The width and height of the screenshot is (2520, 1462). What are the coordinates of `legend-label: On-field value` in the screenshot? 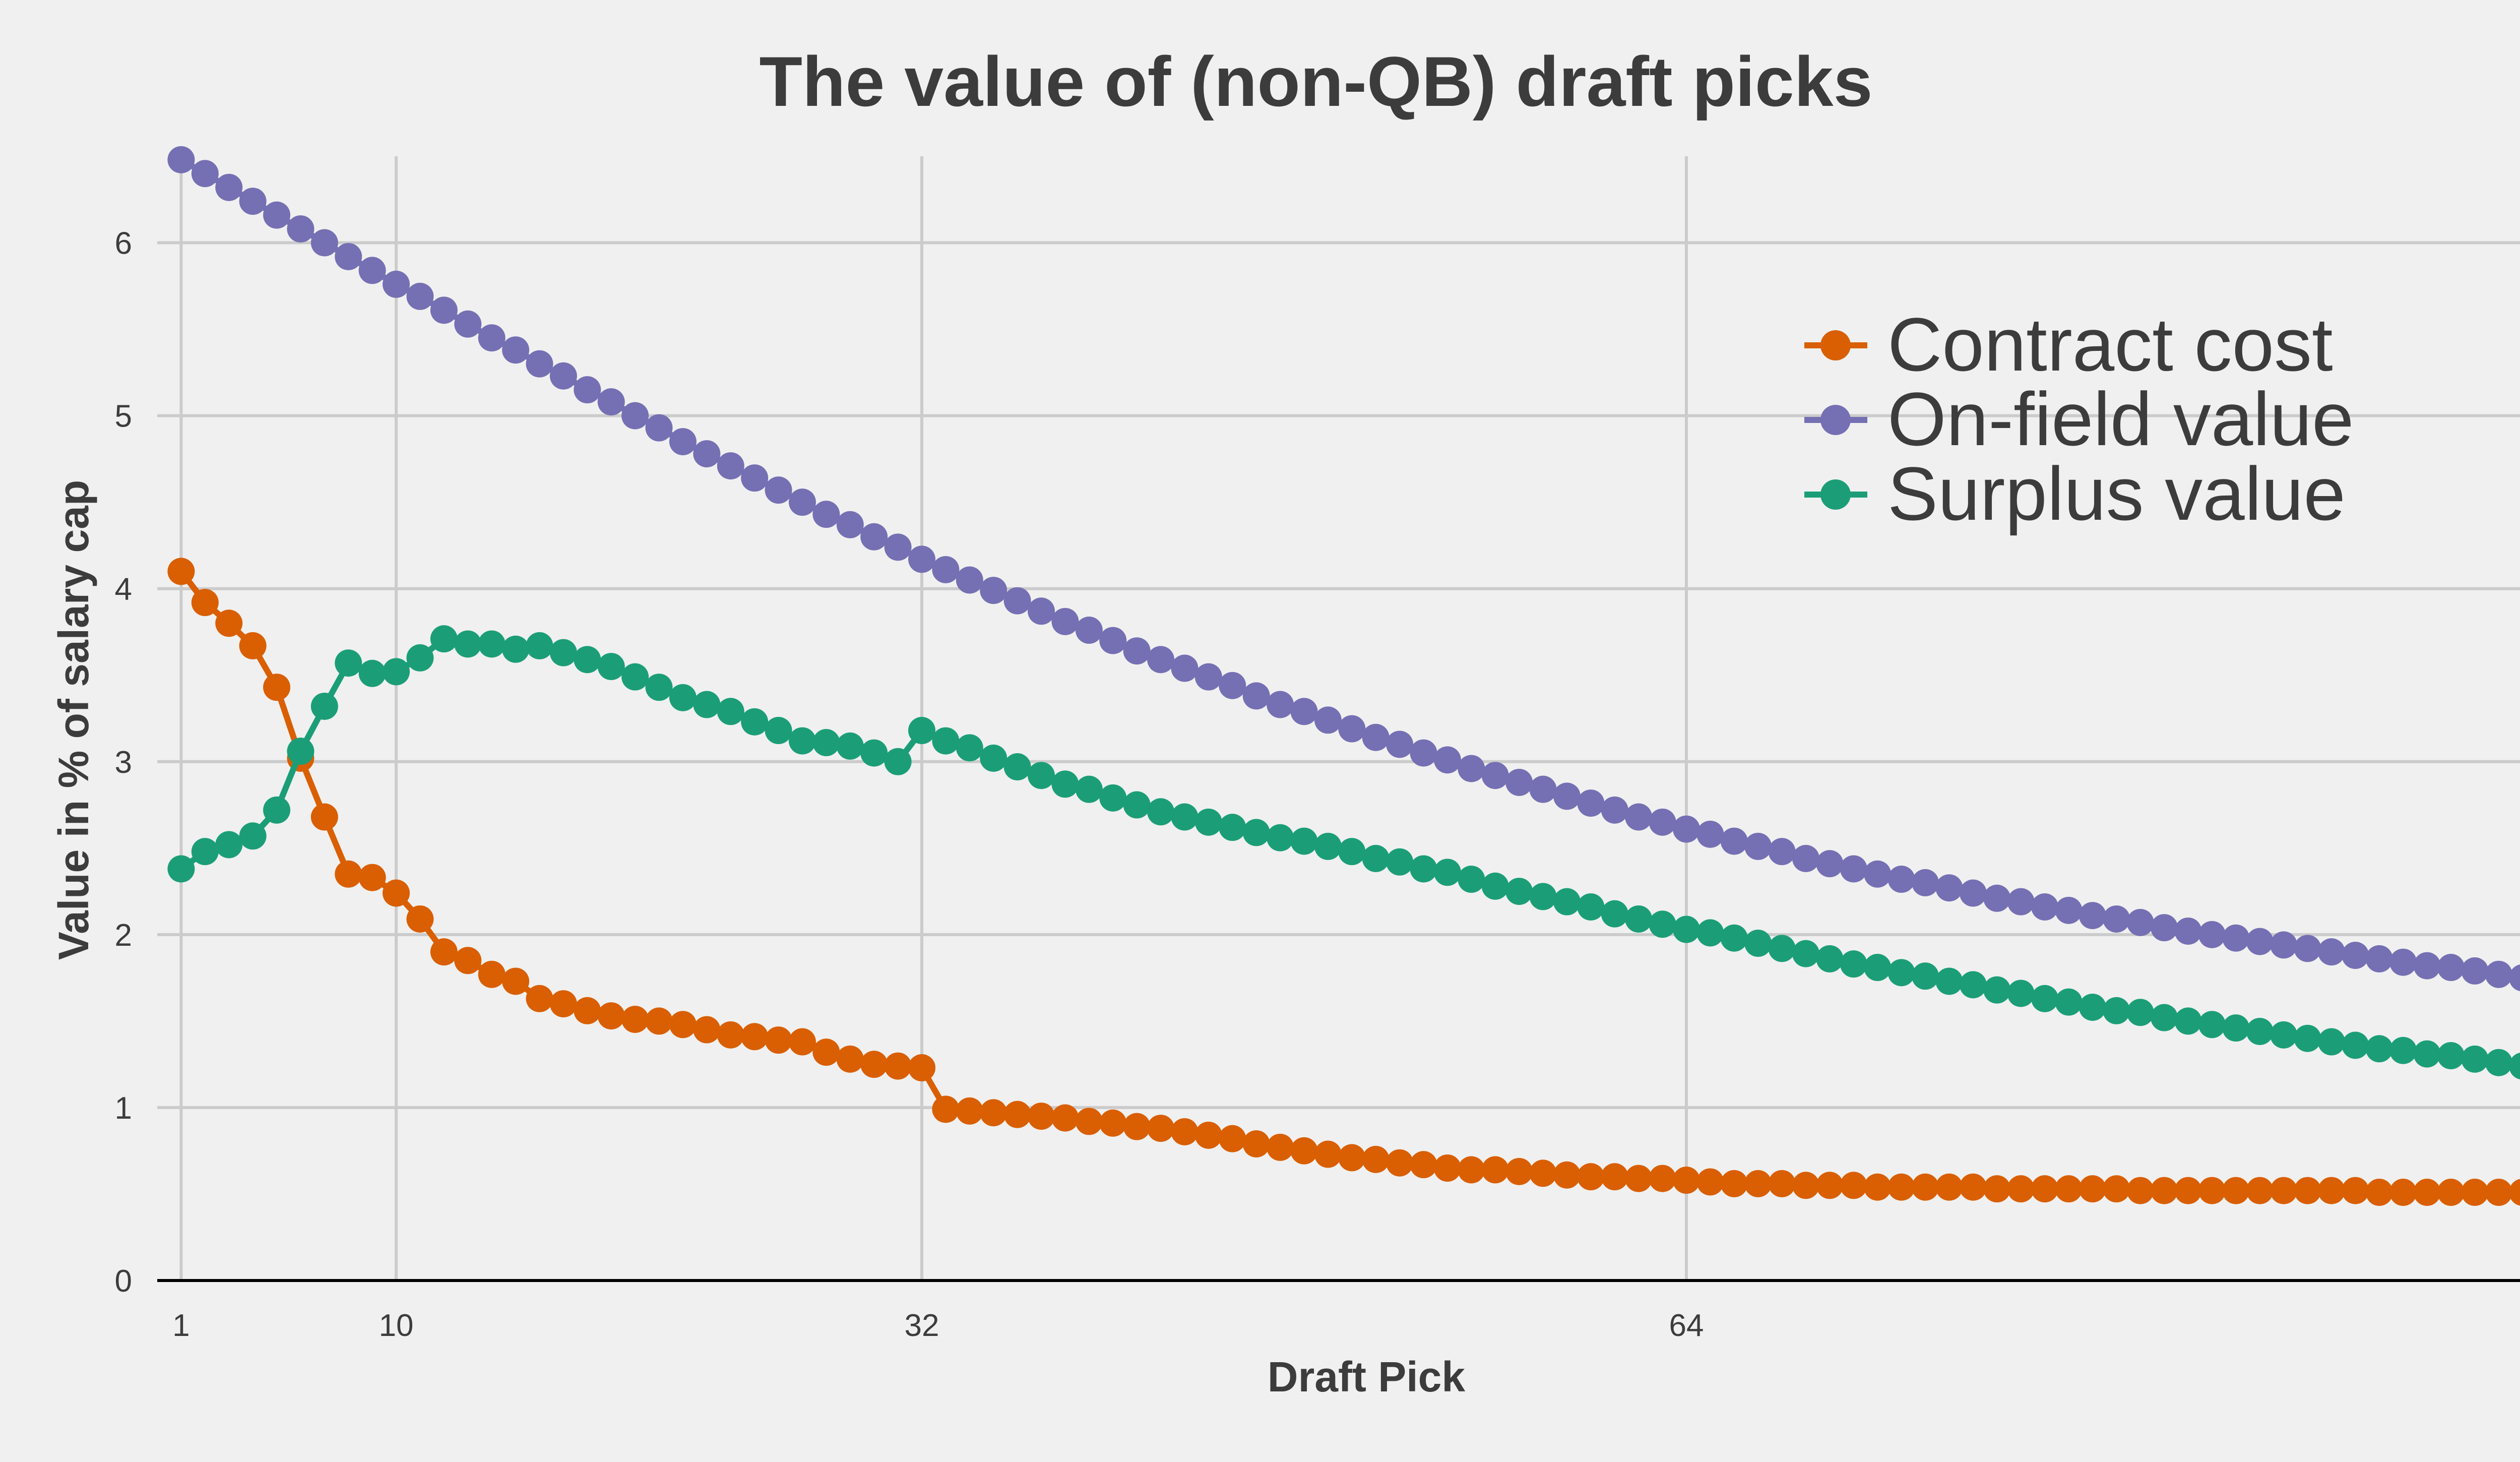 It's located at (2121, 419).